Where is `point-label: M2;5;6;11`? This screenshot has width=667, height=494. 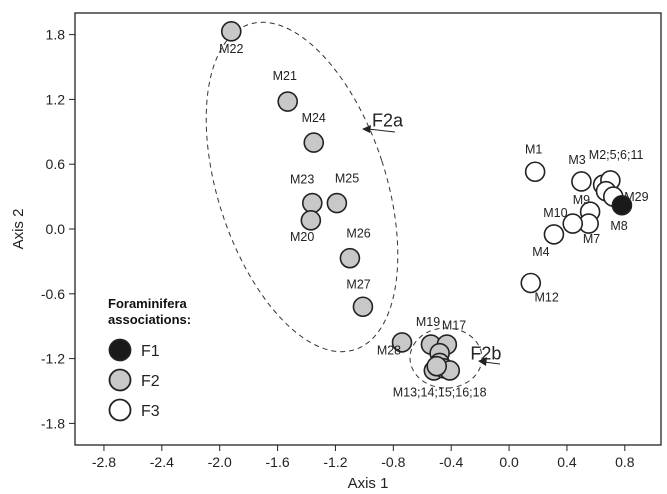 point-label: M2;5;6;11 is located at coordinates (616, 155).